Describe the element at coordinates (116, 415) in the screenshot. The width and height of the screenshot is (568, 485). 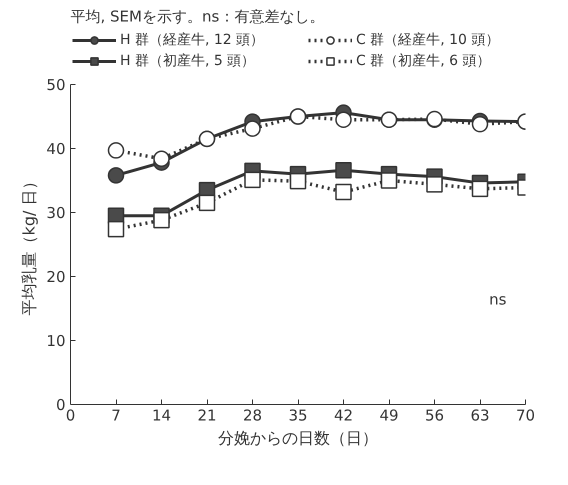
I see `x-tick-label: 7` at that location.